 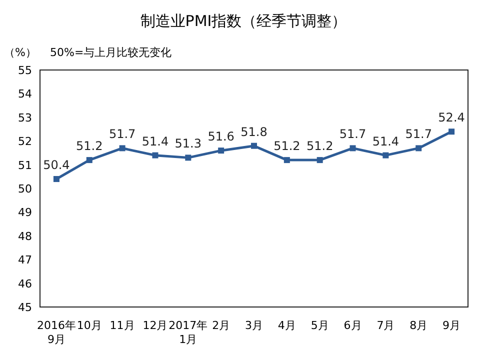 What do you see at coordinates (20, 52) in the screenshot?
I see `y-axis-title: （%）` at bounding box center [20, 52].